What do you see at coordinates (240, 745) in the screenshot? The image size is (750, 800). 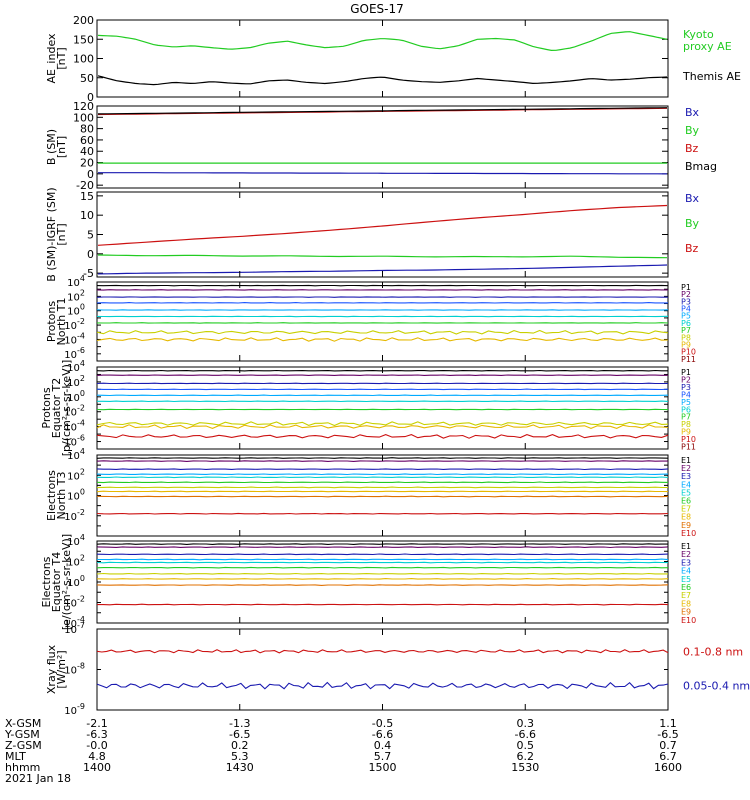 I see `x-axis-value: 0.2` at bounding box center [240, 745].